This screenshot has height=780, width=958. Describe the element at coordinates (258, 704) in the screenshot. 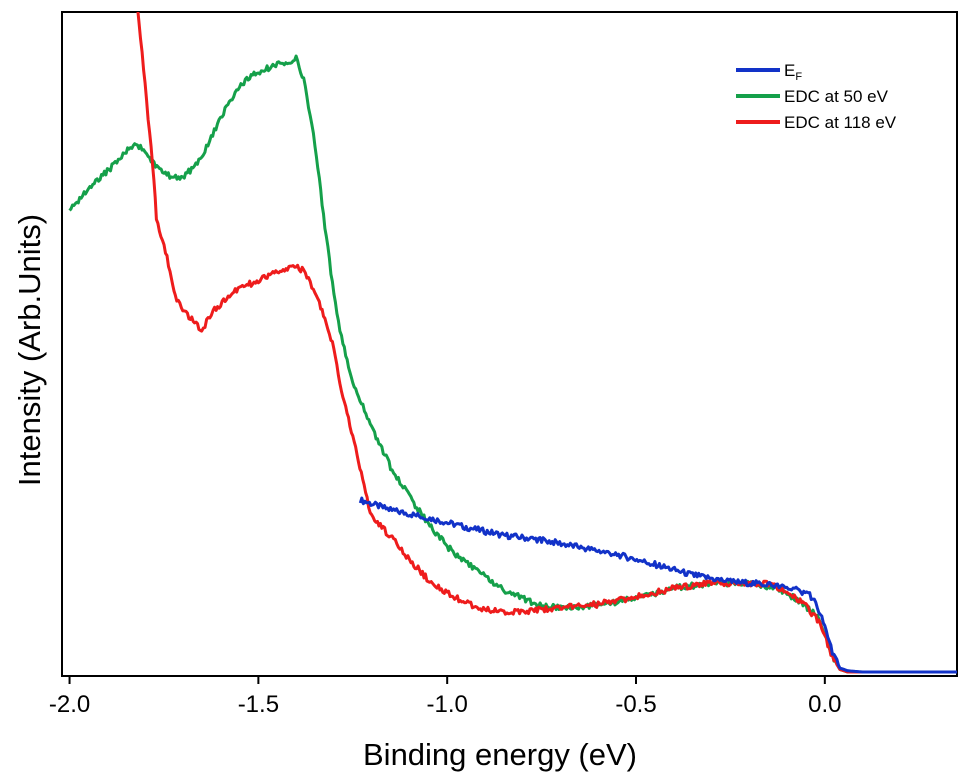

I see `x-tick-label: -1.5` at that location.